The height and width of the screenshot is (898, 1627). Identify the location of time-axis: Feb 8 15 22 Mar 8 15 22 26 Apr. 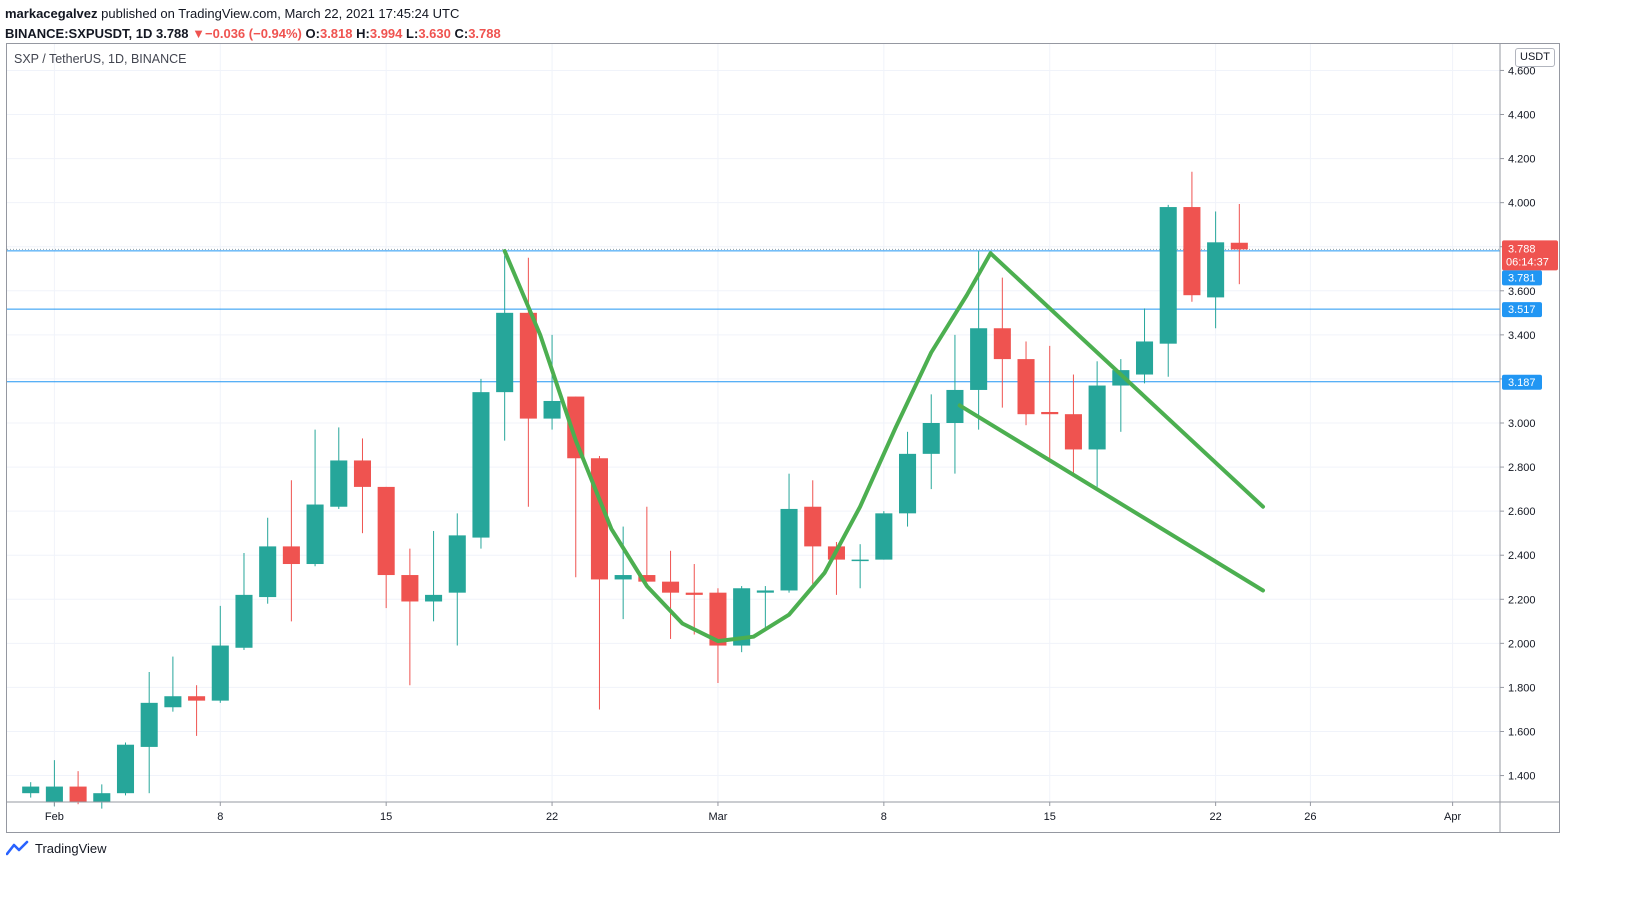
(783, 812).